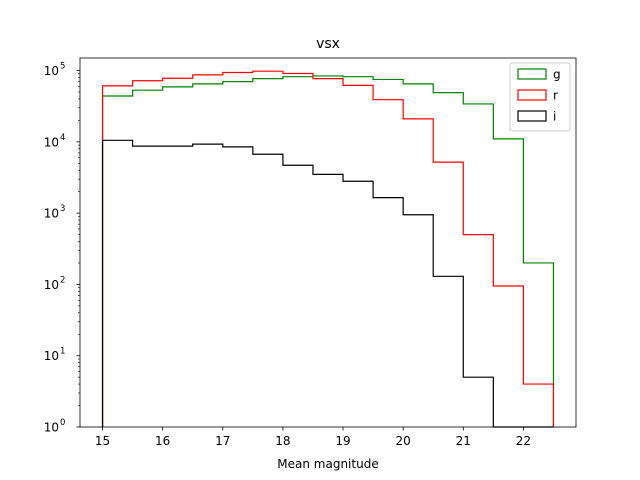 Image resolution: width=640 pixels, height=480 pixels. Describe the element at coordinates (282, 441) in the screenshot. I see `x-tick-label: 18` at that location.